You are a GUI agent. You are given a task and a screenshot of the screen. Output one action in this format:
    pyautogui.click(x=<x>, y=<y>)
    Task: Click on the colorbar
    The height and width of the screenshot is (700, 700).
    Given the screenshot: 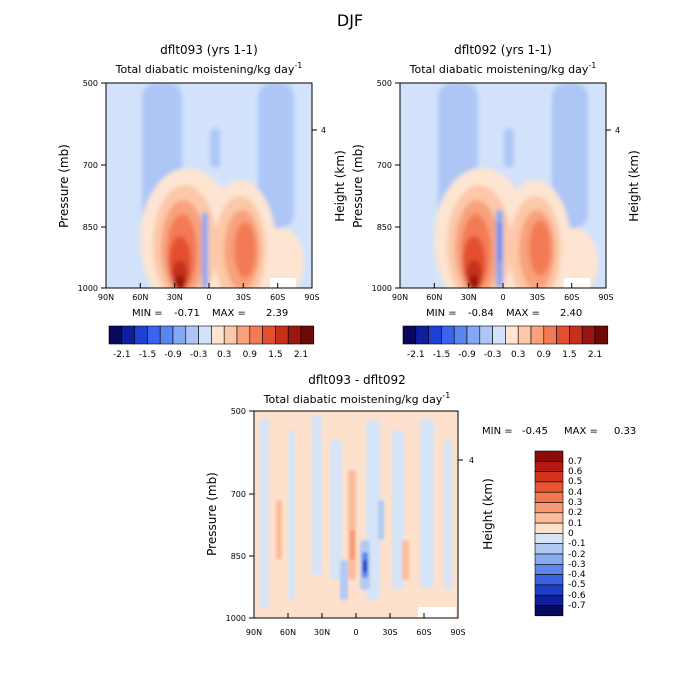 What is the action you would take?
    pyautogui.click(x=549, y=533)
    